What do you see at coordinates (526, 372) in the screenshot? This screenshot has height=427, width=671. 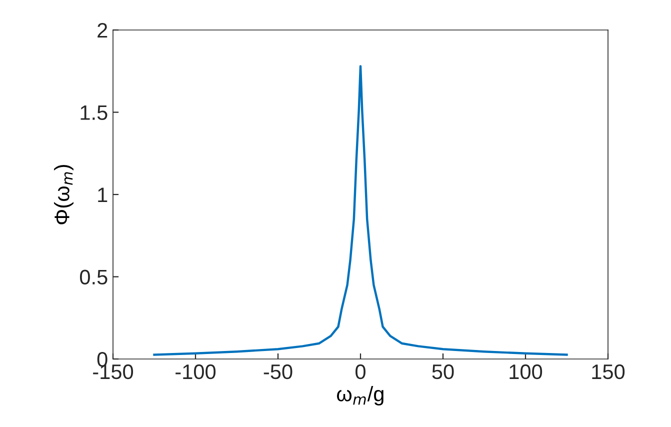 I see `x-tick-label: 100` at bounding box center [526, 372].